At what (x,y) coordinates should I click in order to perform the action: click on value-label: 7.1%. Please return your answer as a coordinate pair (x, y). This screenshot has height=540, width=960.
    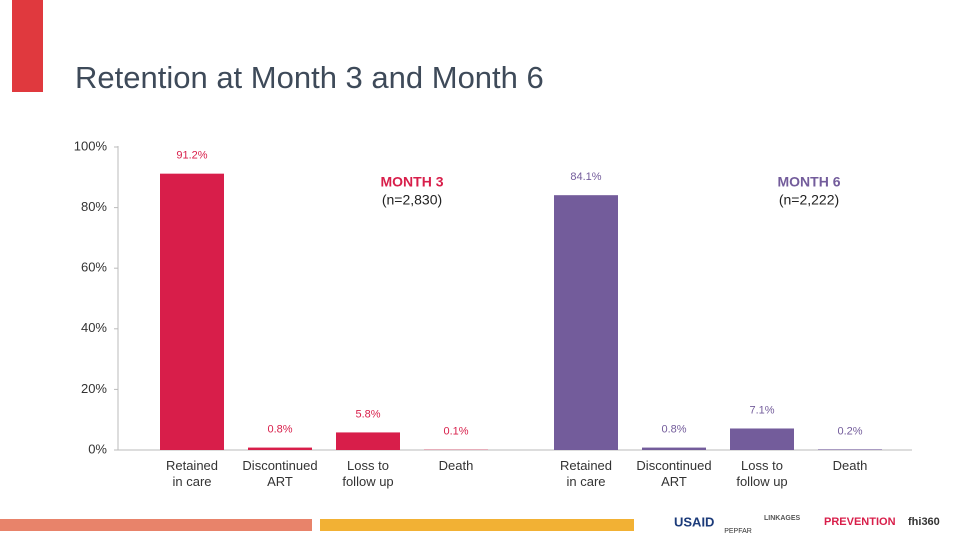
    Looking at the image, I should click on (761, 410).